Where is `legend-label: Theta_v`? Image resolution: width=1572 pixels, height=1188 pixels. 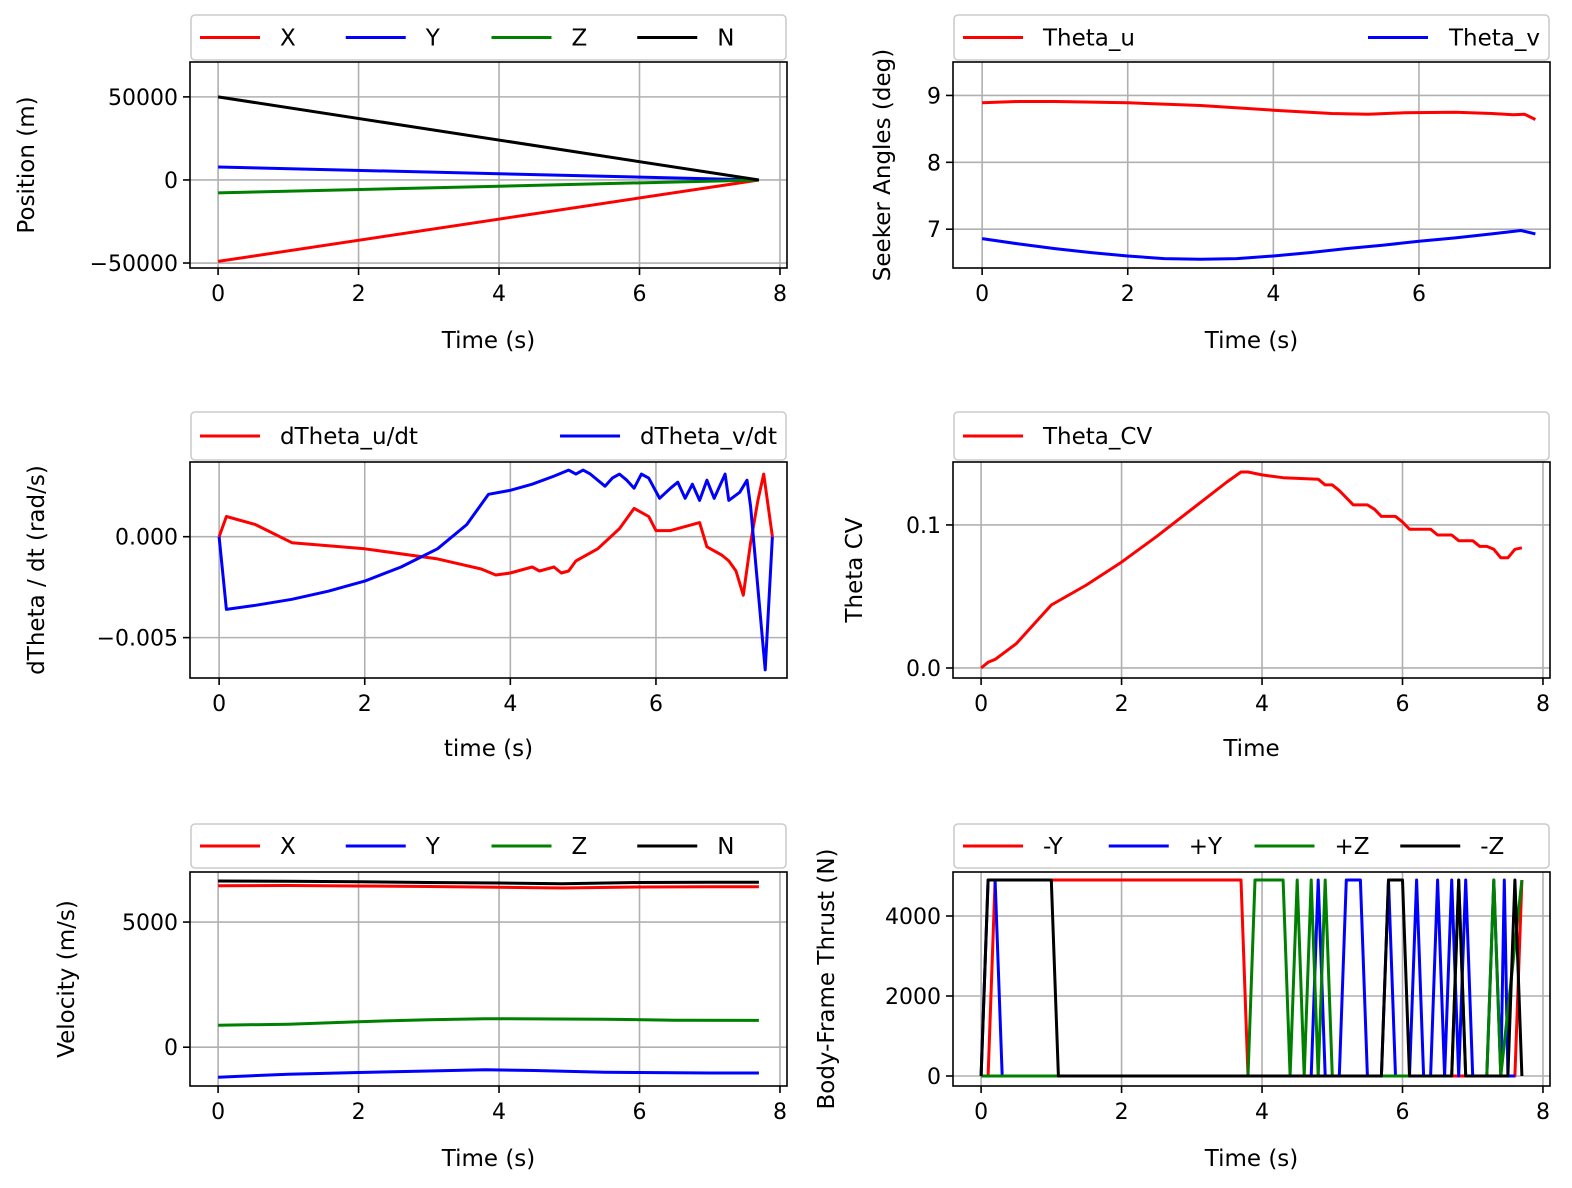 legend-label: Theta_v is located at coordinates (1494, 39).